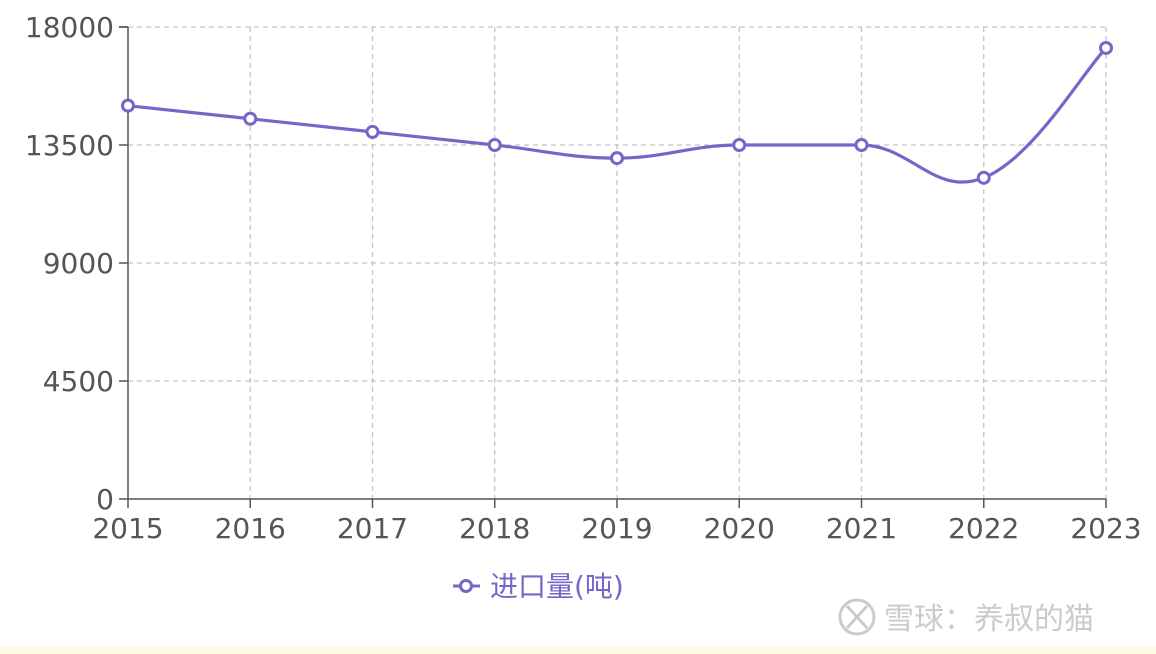 The width and height of the screenshot is (1156, 654). I want to click on x-tick-label: 2023, so click(1105, 528).